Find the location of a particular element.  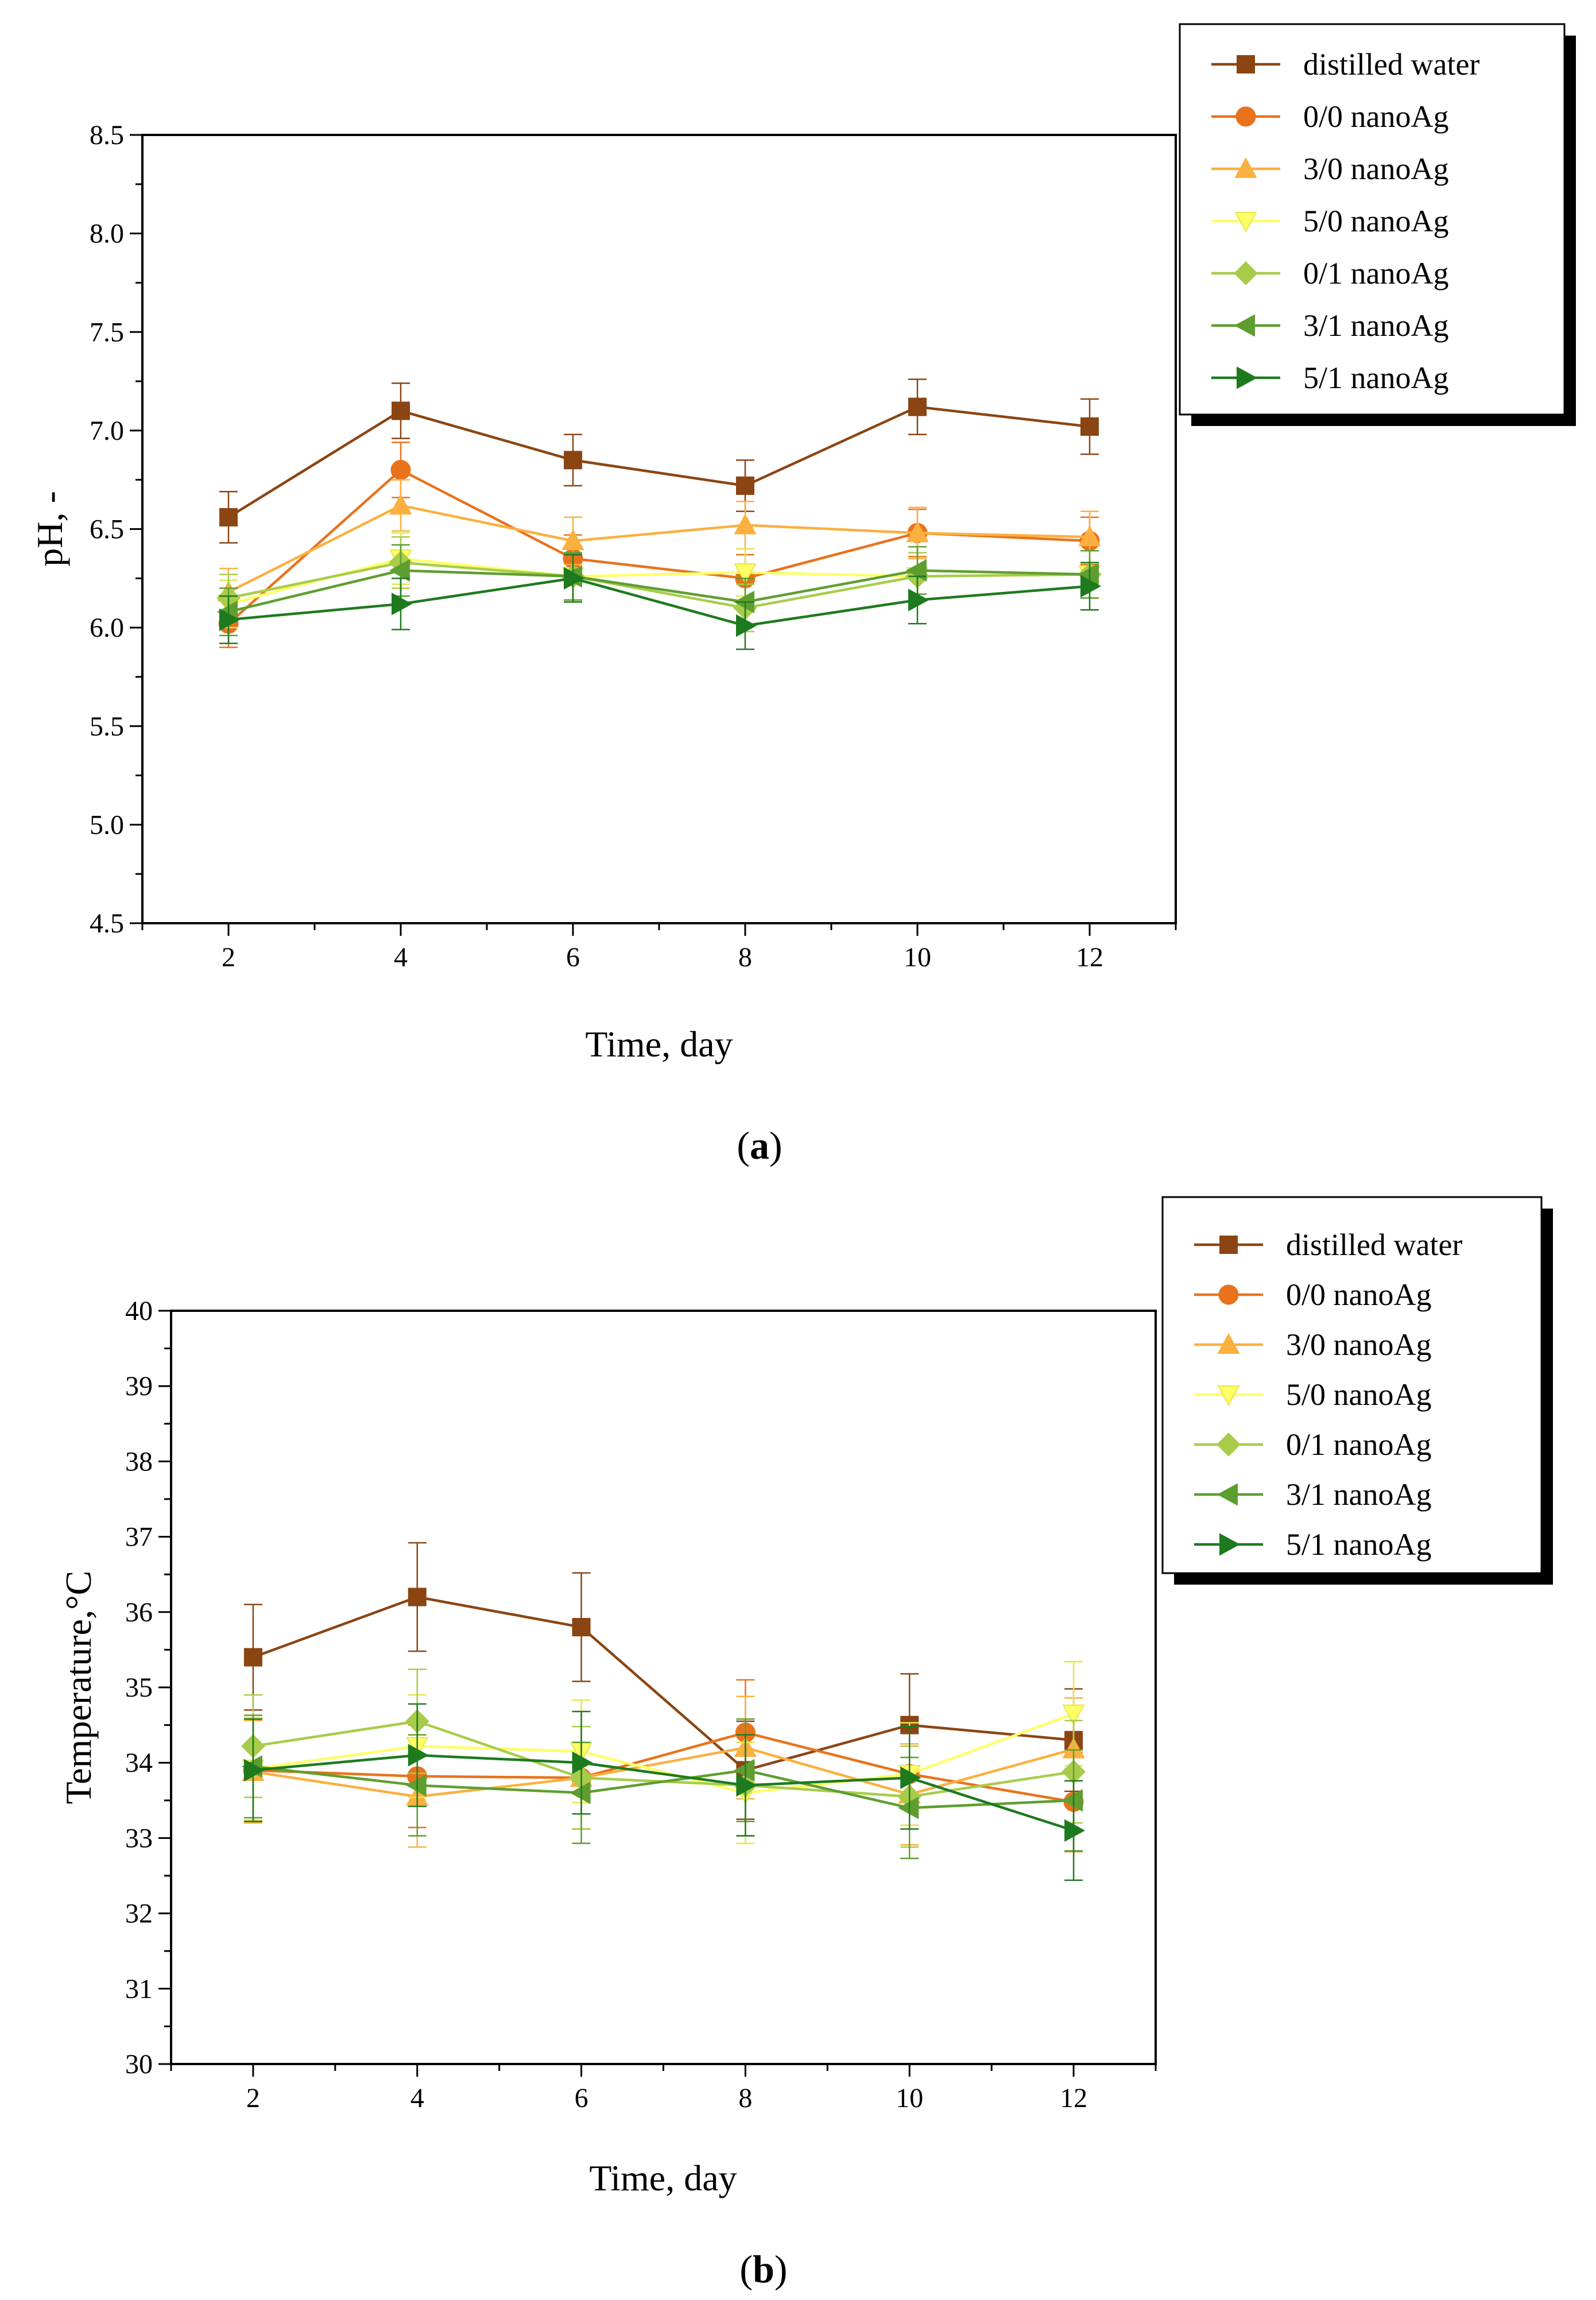

y-tick-label: 5.5 is located at coordinates (107, 726).